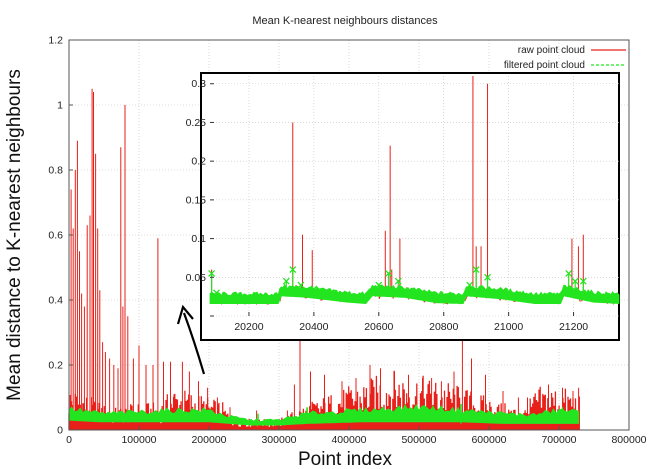  Describe the element at coordinates (196, 200) in the screenshot. I see `inset-y-tick-label: 0.15` at that location.